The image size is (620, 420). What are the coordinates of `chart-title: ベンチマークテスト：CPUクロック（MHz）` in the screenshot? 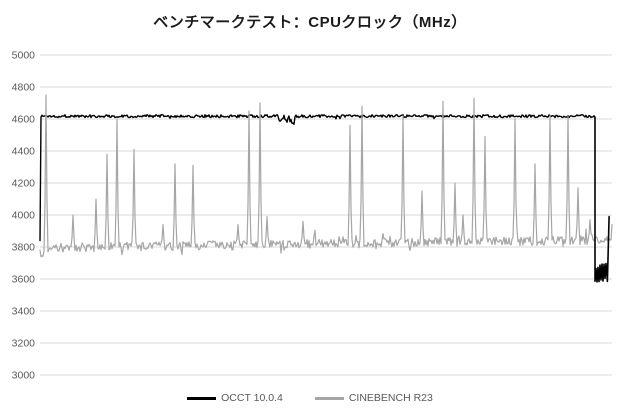 It's located at (310, 22).